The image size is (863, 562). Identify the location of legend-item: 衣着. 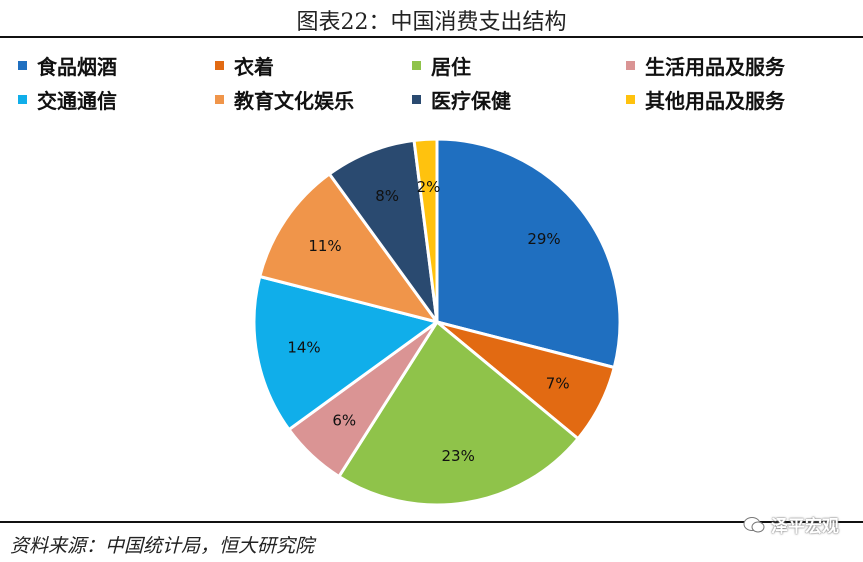
(313, 66).